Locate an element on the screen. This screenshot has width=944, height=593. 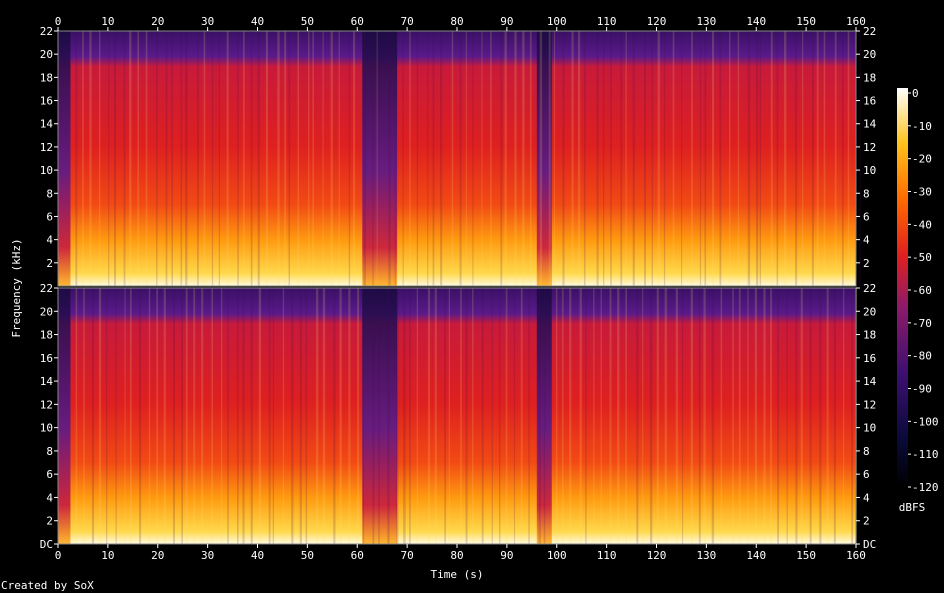
colorbar-tick-label: -30 is located at coordinates (922, 192).